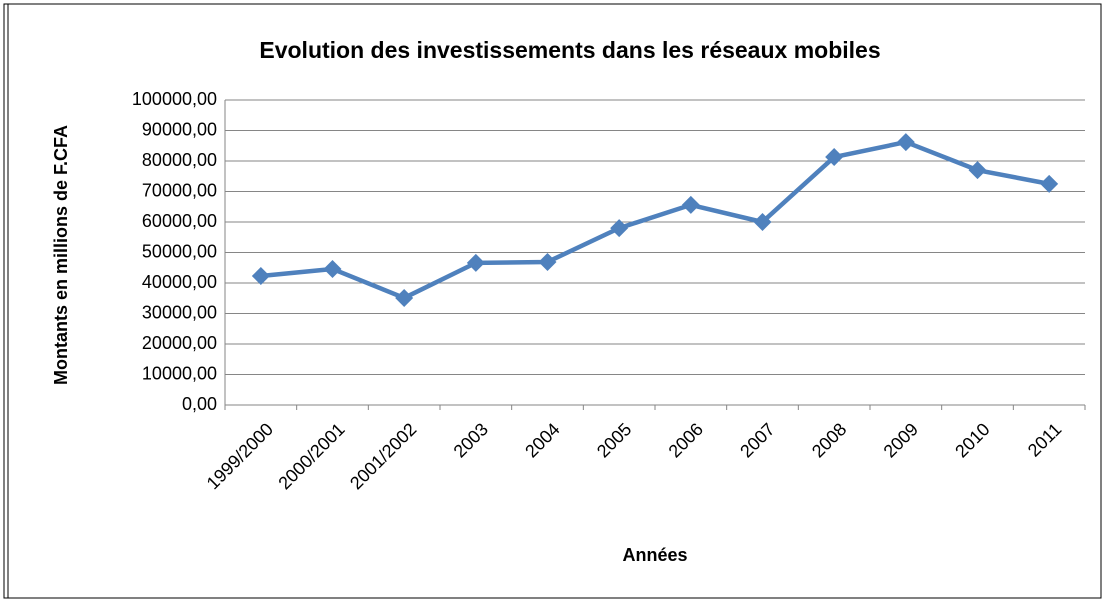 This screenshot has height=600, width=1103. What do you see at coordinates (240, 456) in the screenshot?
I see `x-tick-label: 1999/2000` at bounding box center [240, 456].